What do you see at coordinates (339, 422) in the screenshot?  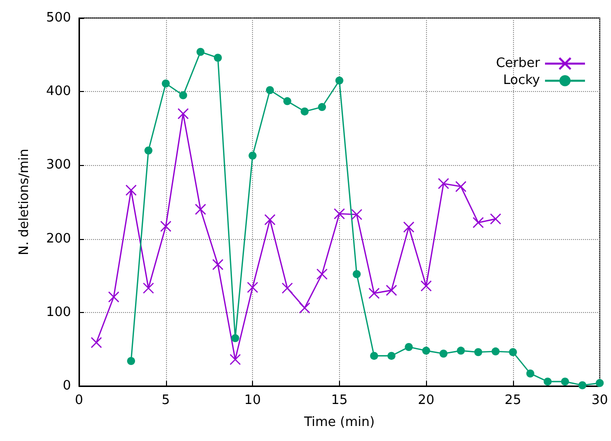 I see `x-axis-title: Time (min)` at bounding box center [339, 422].